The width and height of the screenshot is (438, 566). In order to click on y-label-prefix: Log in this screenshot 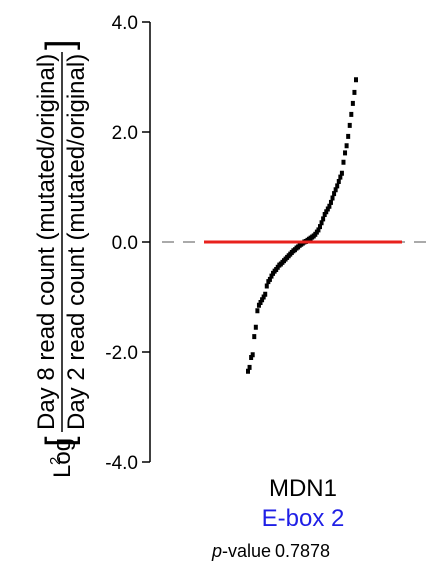, I will do `click(62, 458)`.